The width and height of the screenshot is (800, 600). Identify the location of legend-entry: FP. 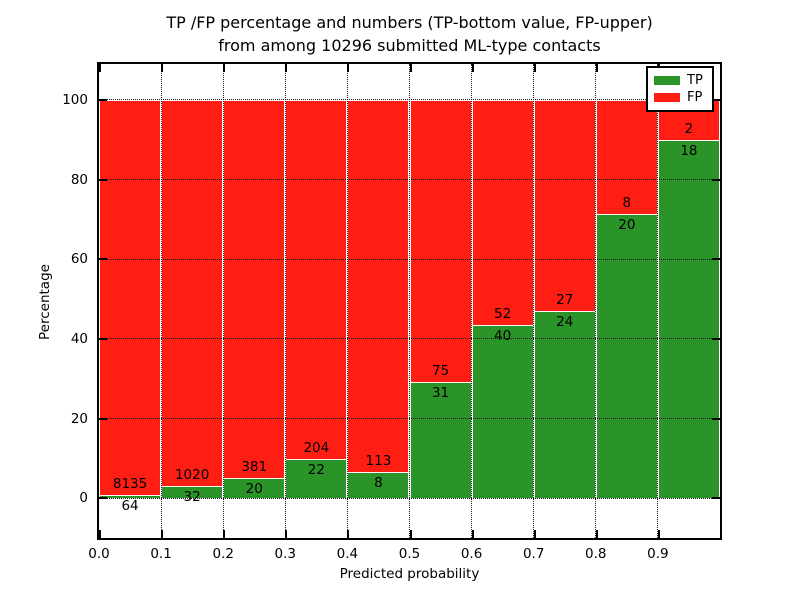
(680, 97).